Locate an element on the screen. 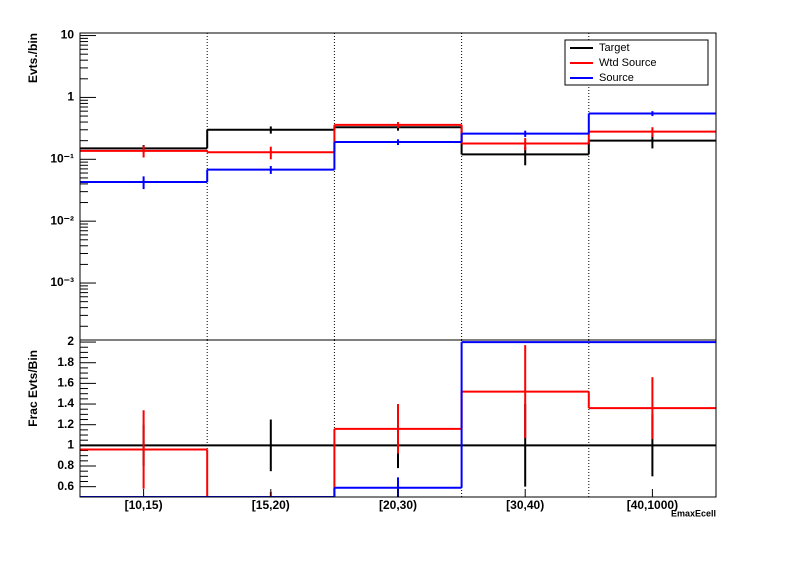 The width and height of the screenshot is (796, 577). y-tick-label: 1.4 is located at coordinates (65, 403).